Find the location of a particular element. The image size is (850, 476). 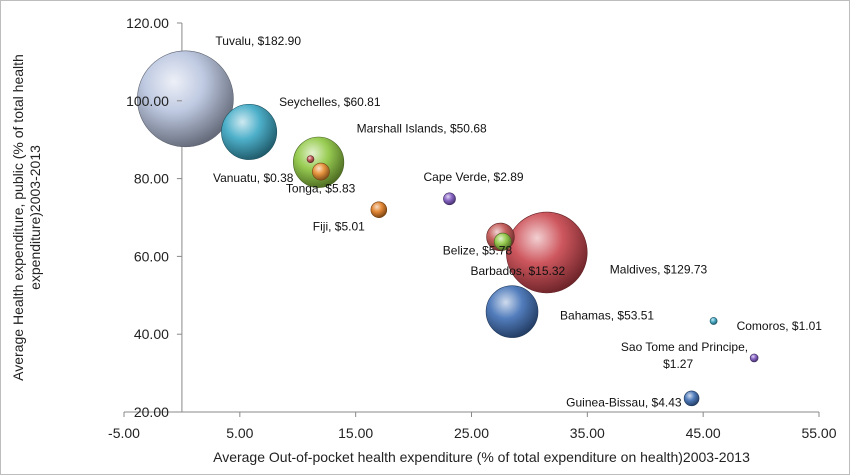

bubble-label: Tuvalu, $182.90 is located at coordinates (258, 41).